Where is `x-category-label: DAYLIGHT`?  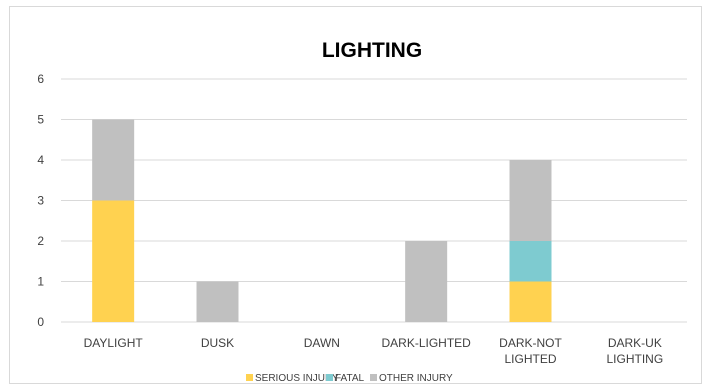 x-category-label: DAYLIGHT is located at coordinates (114, 343).